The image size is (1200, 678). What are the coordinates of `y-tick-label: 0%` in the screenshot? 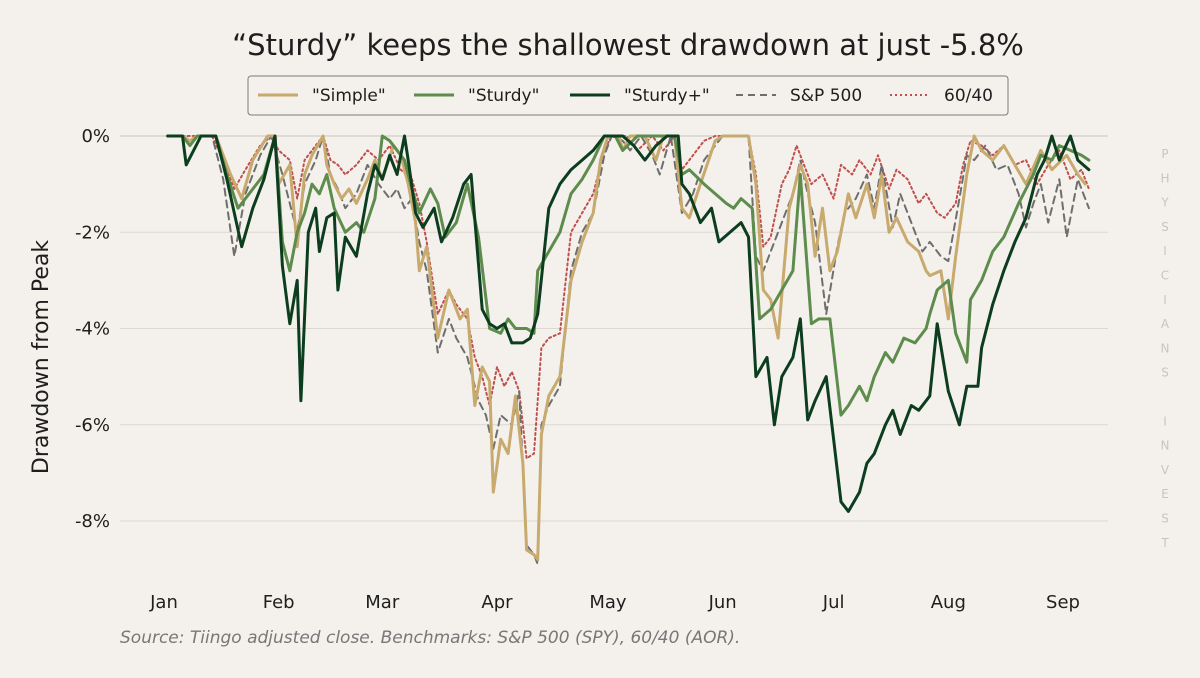 It's located at (95, 136).